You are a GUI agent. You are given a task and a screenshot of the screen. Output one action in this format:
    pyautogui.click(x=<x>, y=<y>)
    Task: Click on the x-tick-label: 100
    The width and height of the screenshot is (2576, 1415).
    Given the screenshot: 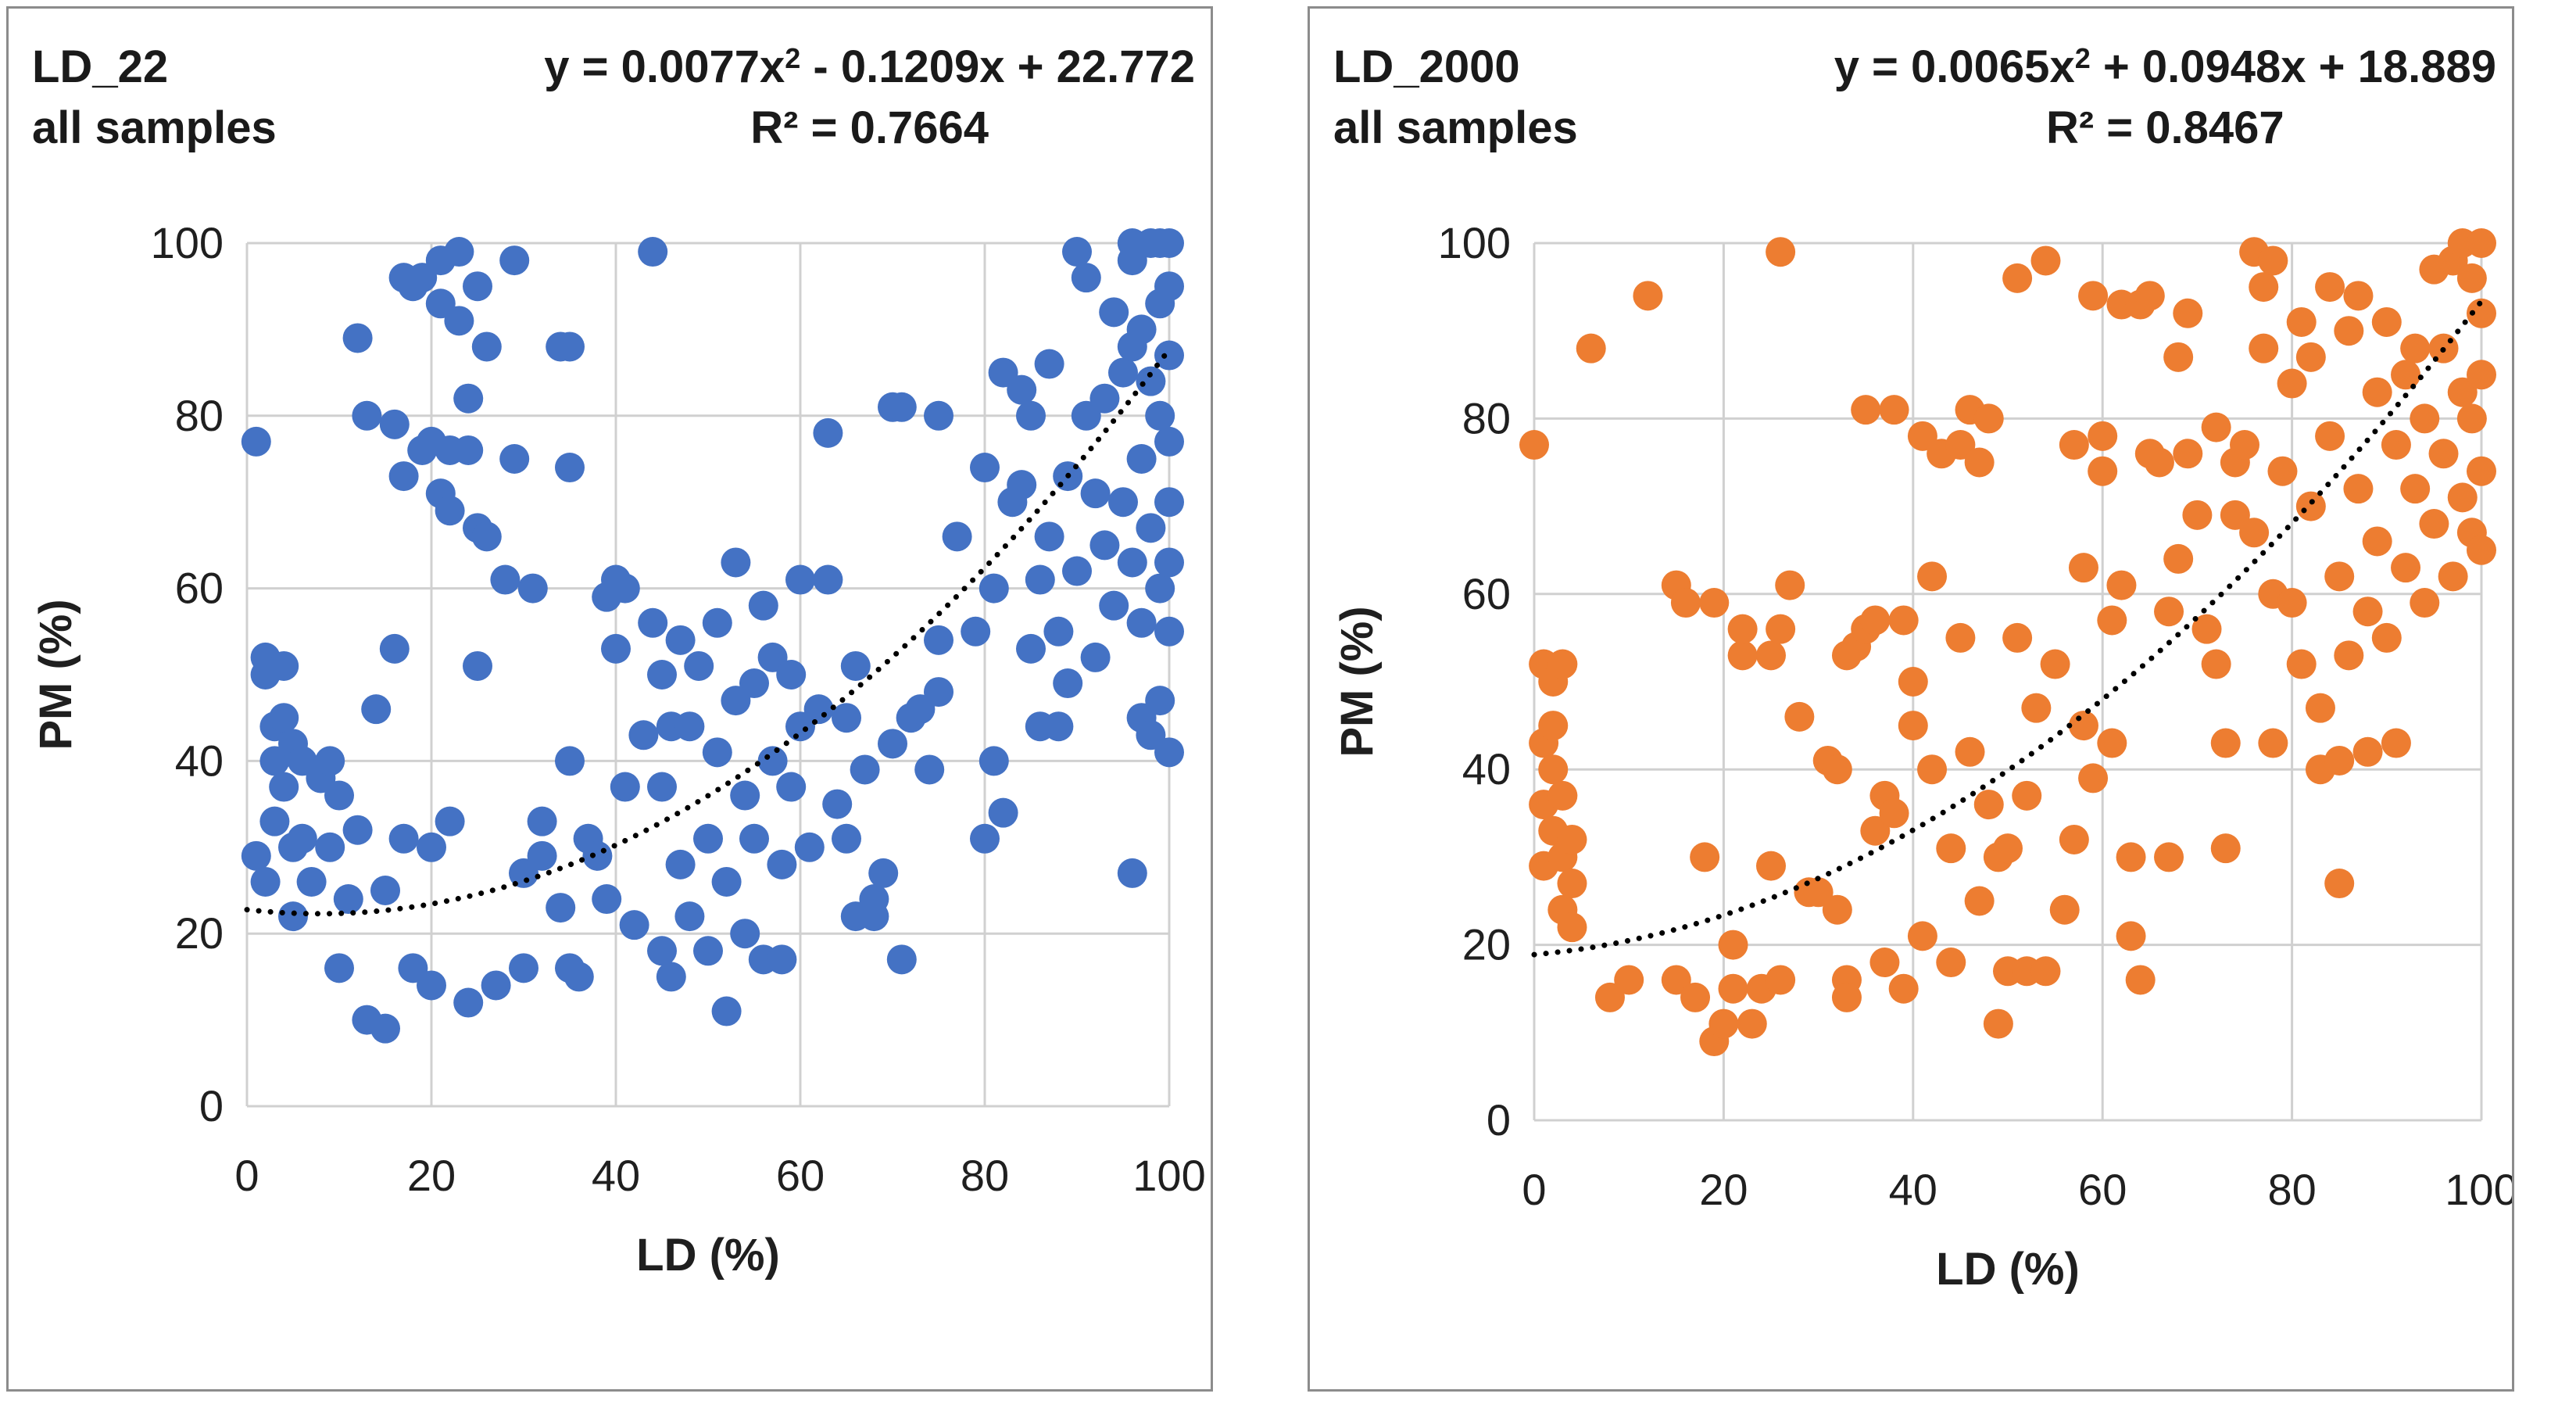 What is the action you would take?
    pyautogui.click(x=2478, y=1189)
    